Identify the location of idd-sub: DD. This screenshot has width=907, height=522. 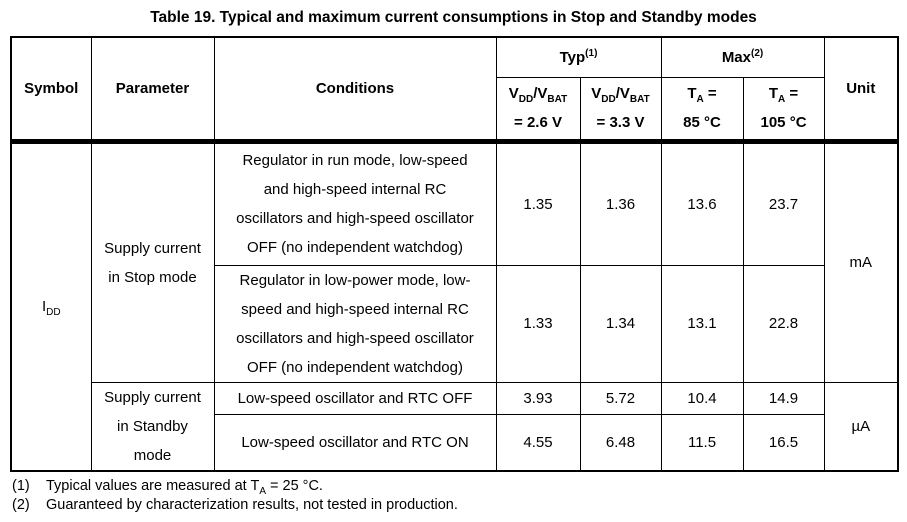
(53, 312).